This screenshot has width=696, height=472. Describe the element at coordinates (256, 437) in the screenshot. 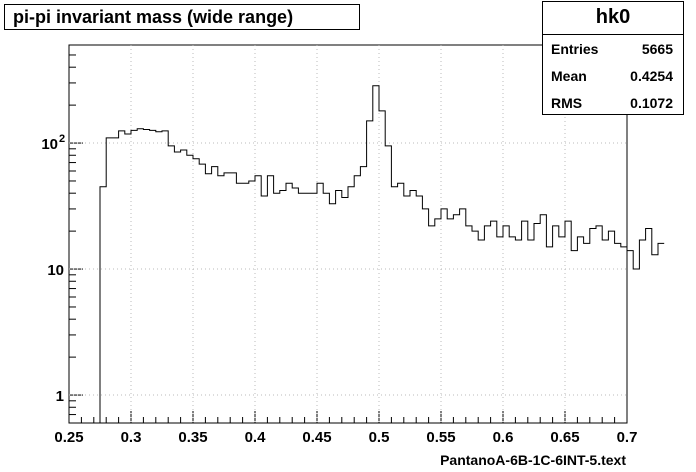

I see `x-tick-label: 0.4` at that location.